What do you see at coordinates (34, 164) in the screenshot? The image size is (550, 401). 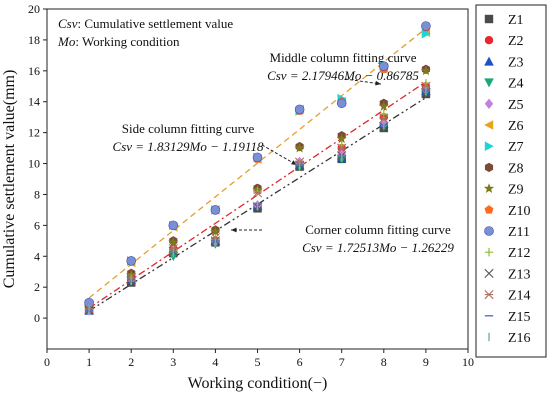 I see `y-tick-label: 10` at bounding box center [34, 164].